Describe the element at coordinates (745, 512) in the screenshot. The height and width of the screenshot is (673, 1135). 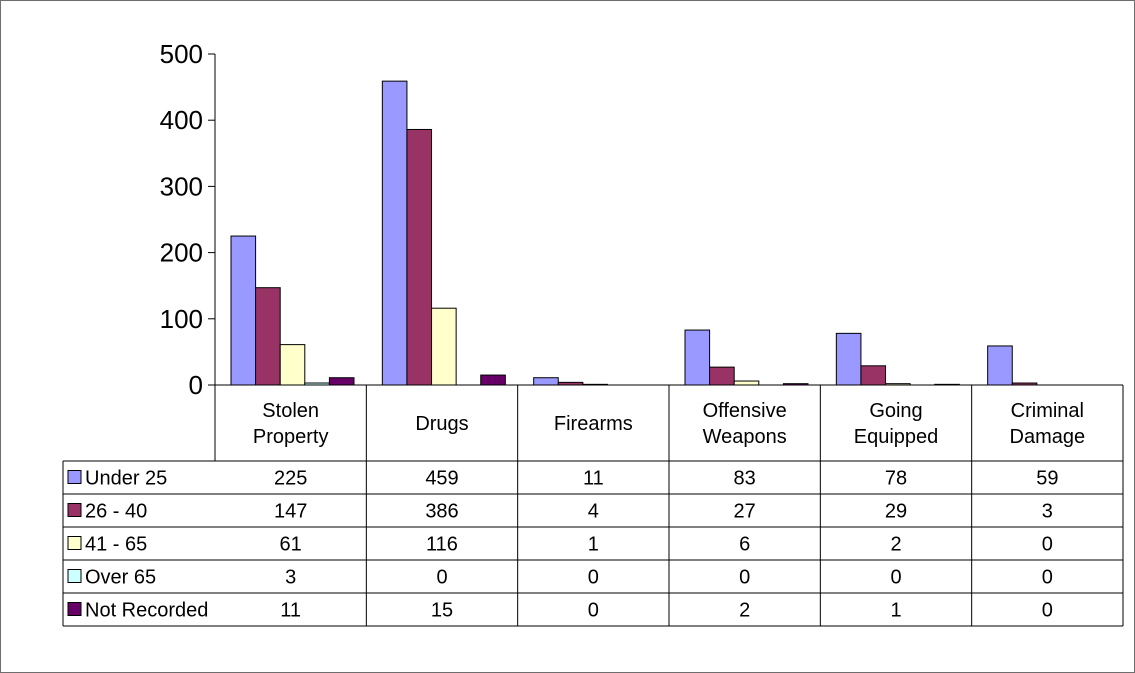
I see `table-cell-value: 27` at that location.